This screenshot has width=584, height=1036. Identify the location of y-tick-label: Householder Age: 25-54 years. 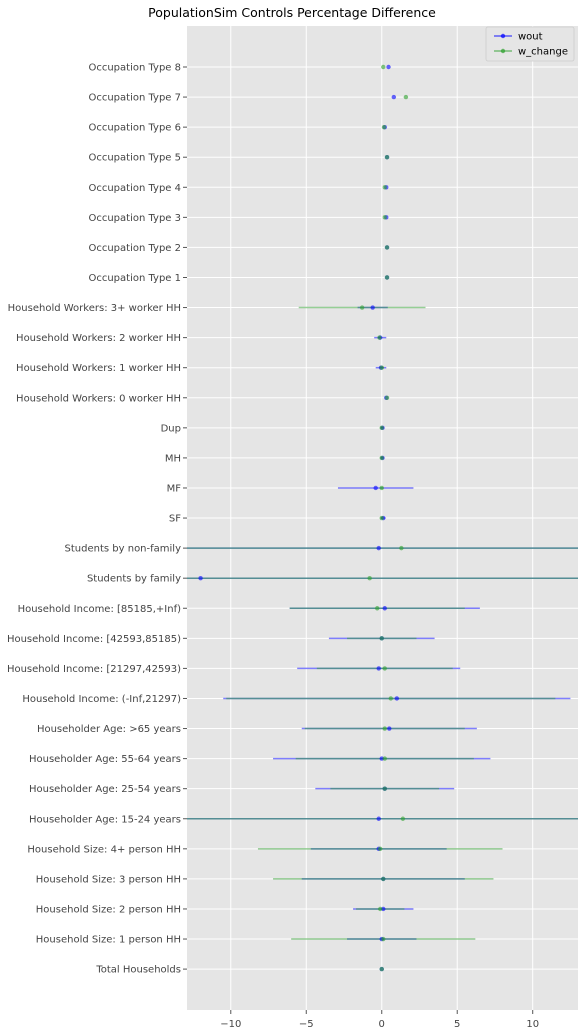
(105, 789).